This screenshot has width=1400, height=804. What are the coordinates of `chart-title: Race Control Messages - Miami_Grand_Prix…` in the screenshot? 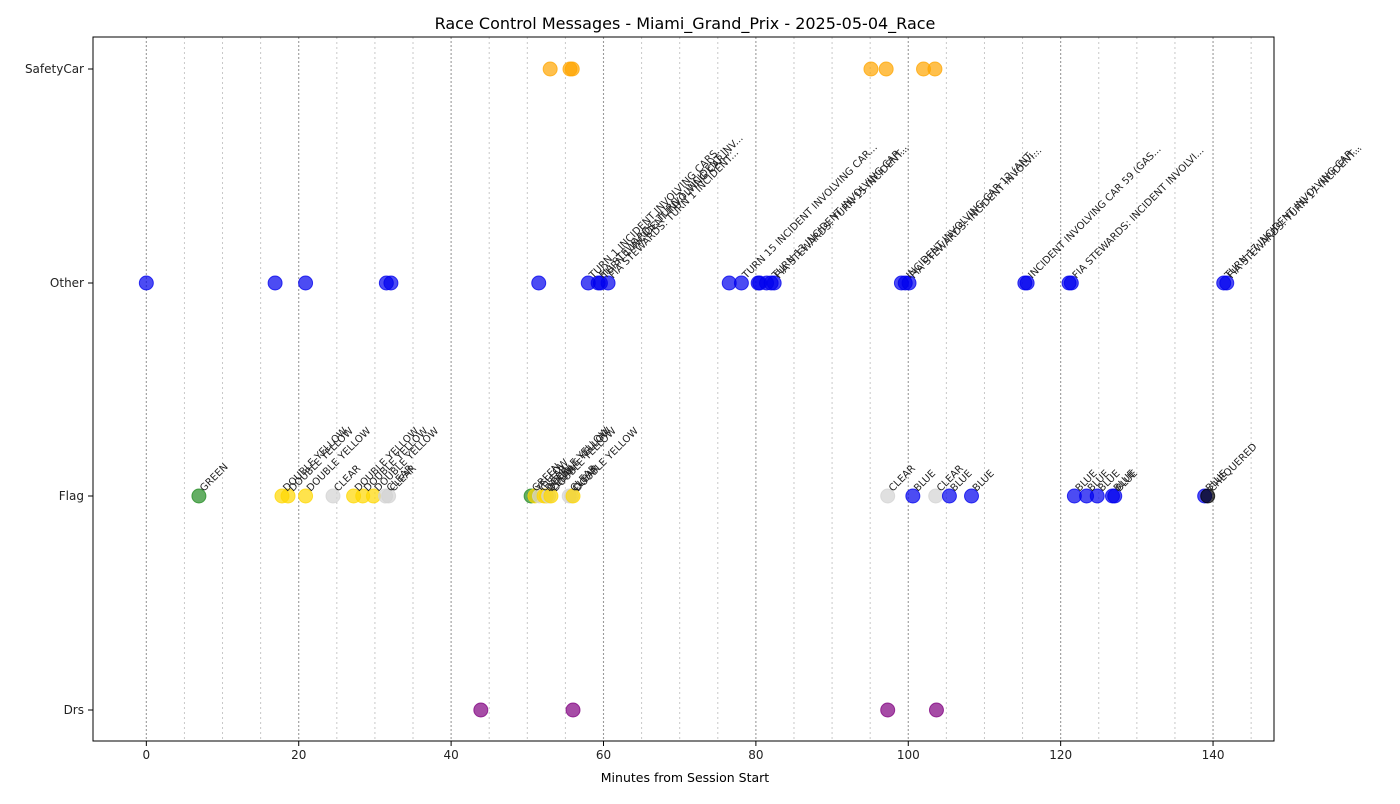 It's located at (685, 24).